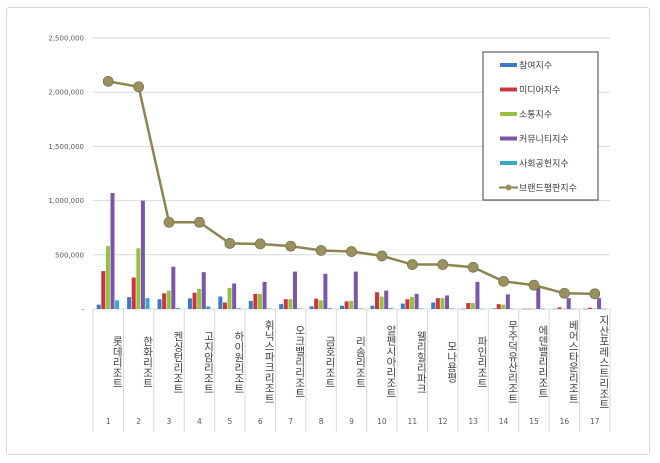 Image resolution: width=660 pixels, height=463 pixels. I want to click on category-name: 무주덕유산리조트, so click(512, 362).